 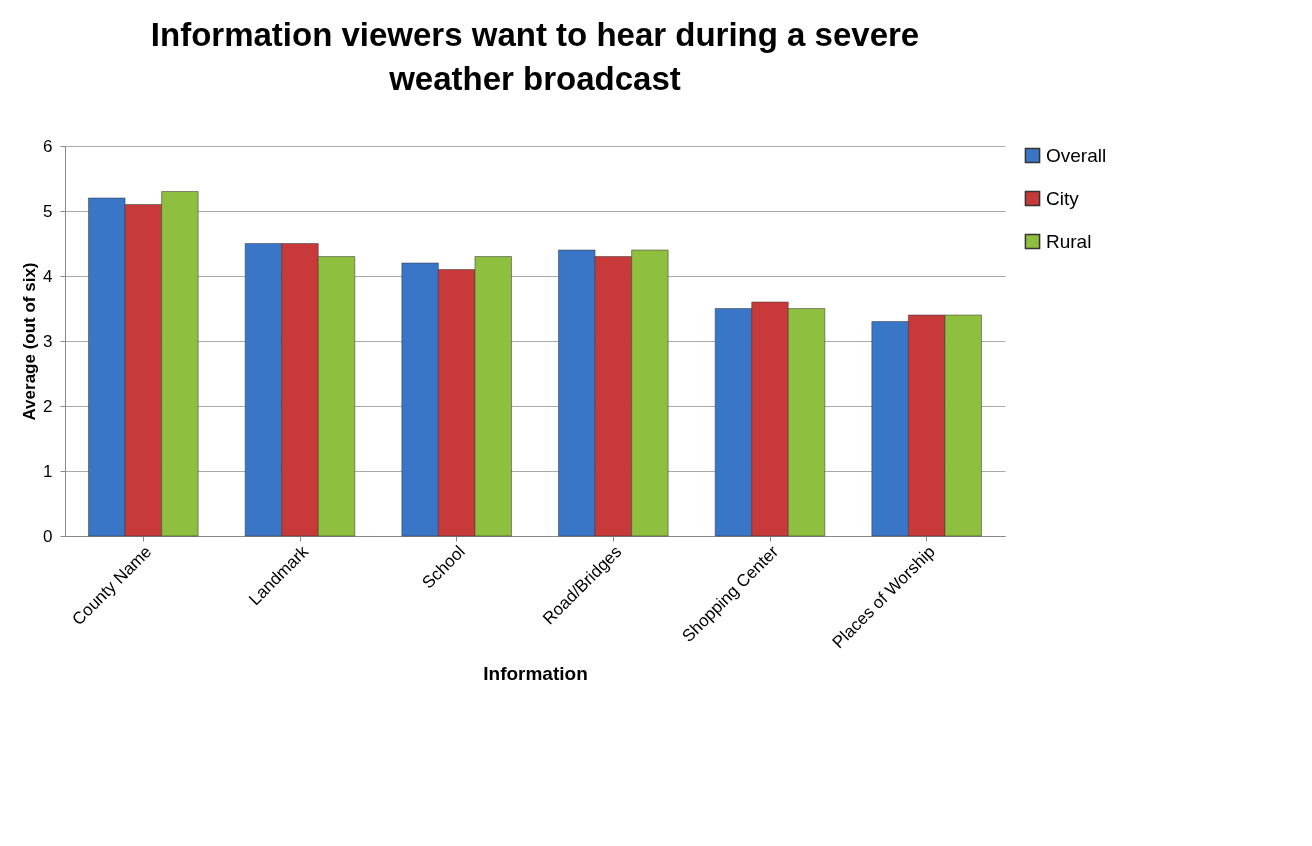 I want to click on y-tick-label: 5, so click(x=48, y=211).